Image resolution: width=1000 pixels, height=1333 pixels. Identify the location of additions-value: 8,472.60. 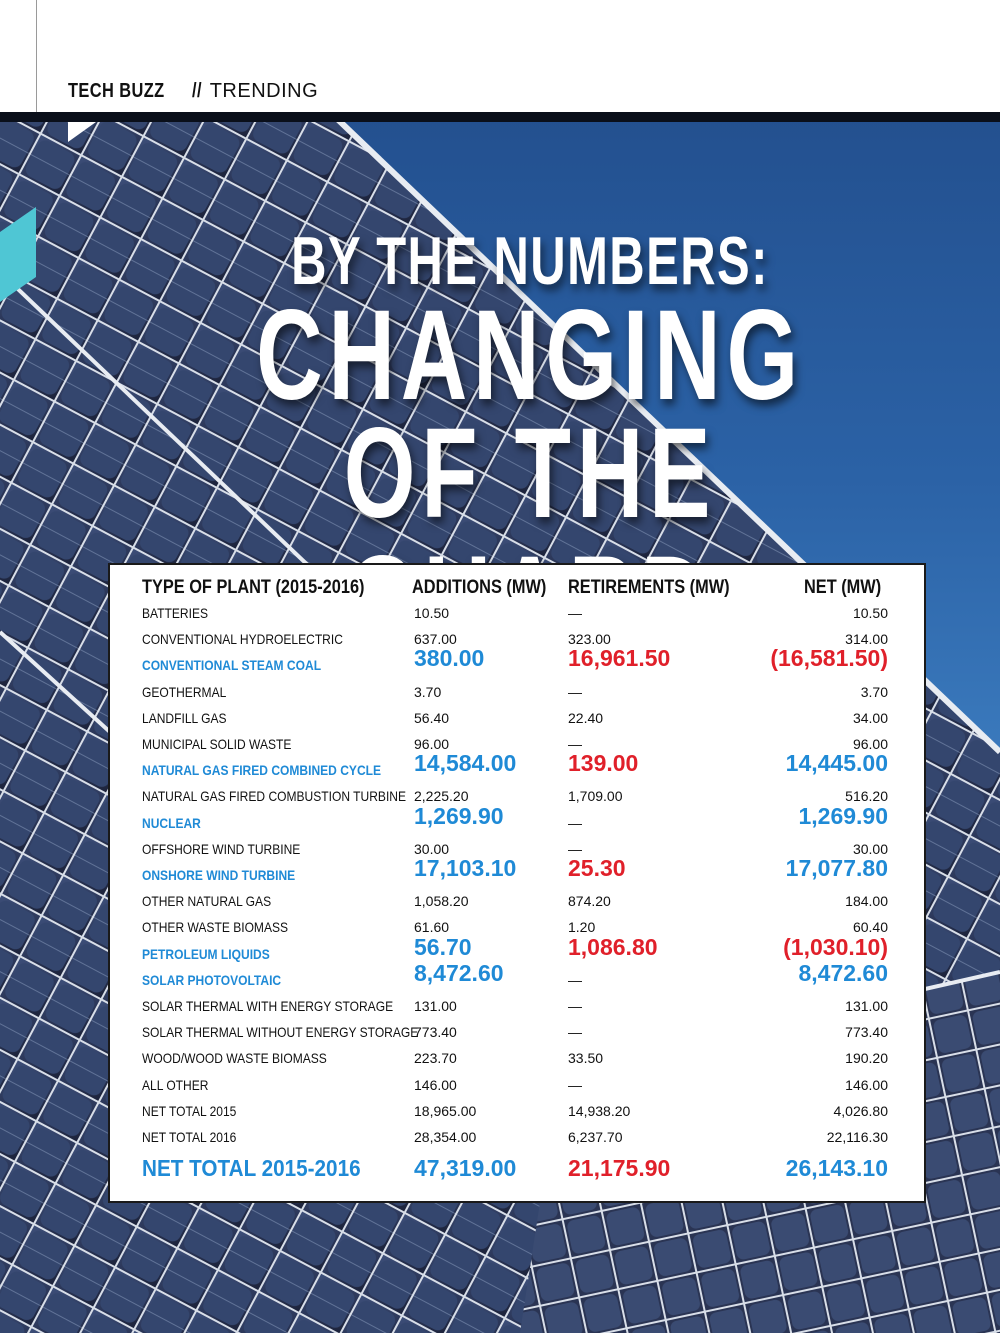
(459, 972).